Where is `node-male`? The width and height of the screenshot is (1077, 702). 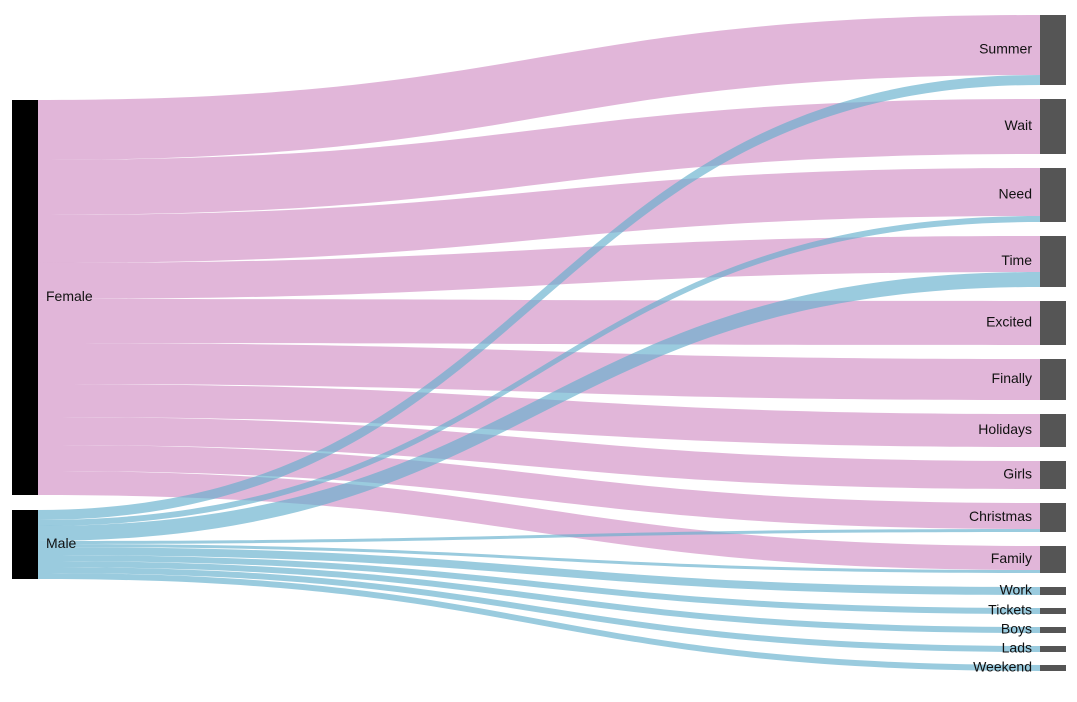 node-male is located at coordinates (25, 544).